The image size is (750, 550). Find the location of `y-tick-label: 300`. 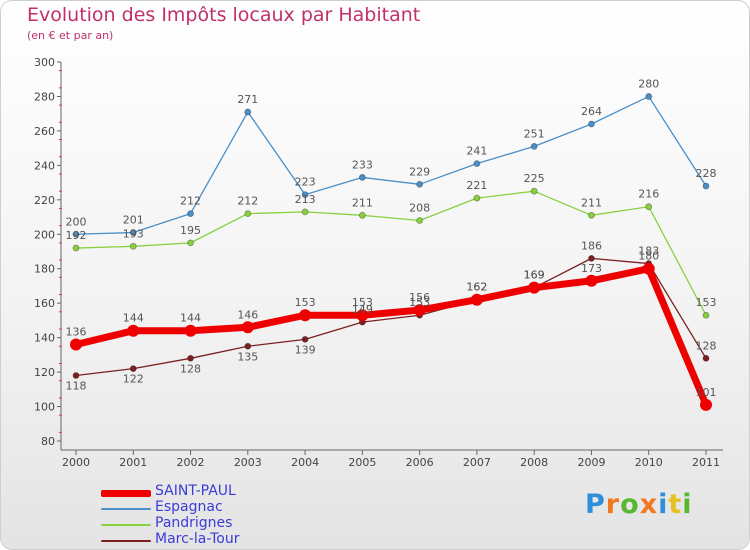

y-tick-label: 300 is located at coordinates (44, 62).